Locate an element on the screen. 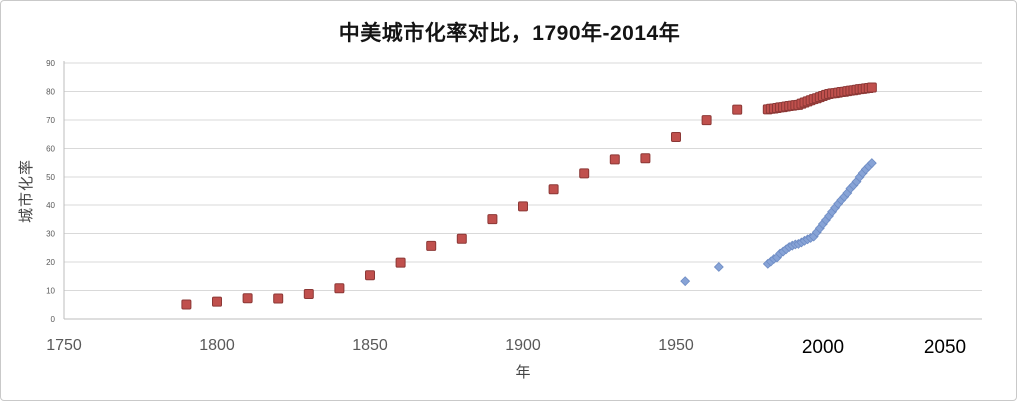 This screenshot has width=1017, height=401. y-tick-label-90: 90 is located at coordinates (50, 63).